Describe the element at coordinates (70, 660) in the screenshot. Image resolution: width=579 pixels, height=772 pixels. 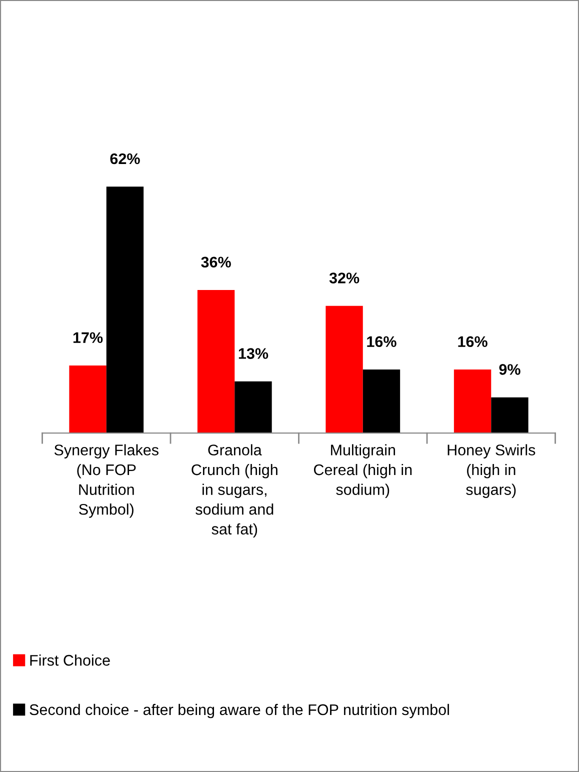
I see `legend-label: First Choice` at that location.